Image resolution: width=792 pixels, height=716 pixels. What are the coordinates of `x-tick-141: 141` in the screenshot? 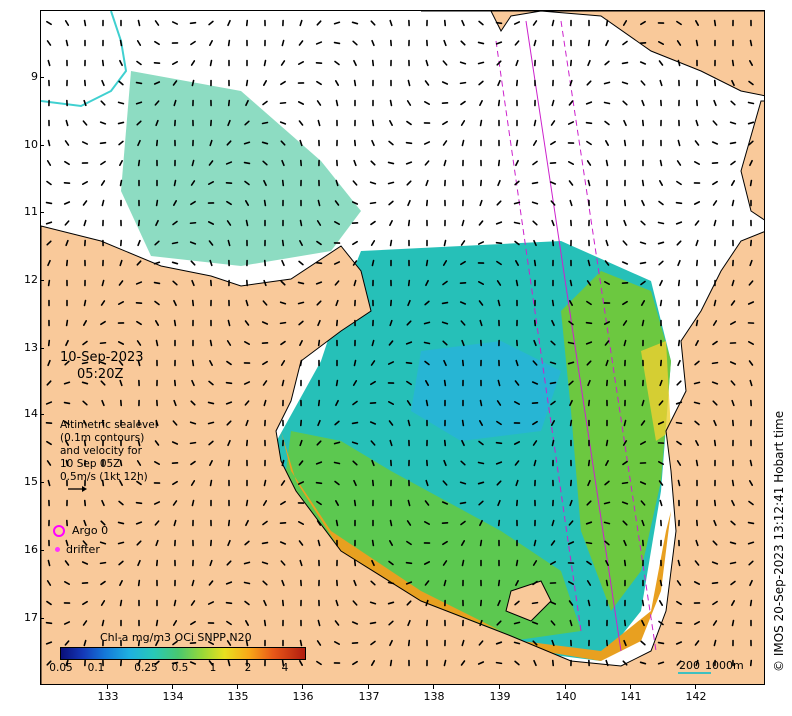 It's located at (631, 694).